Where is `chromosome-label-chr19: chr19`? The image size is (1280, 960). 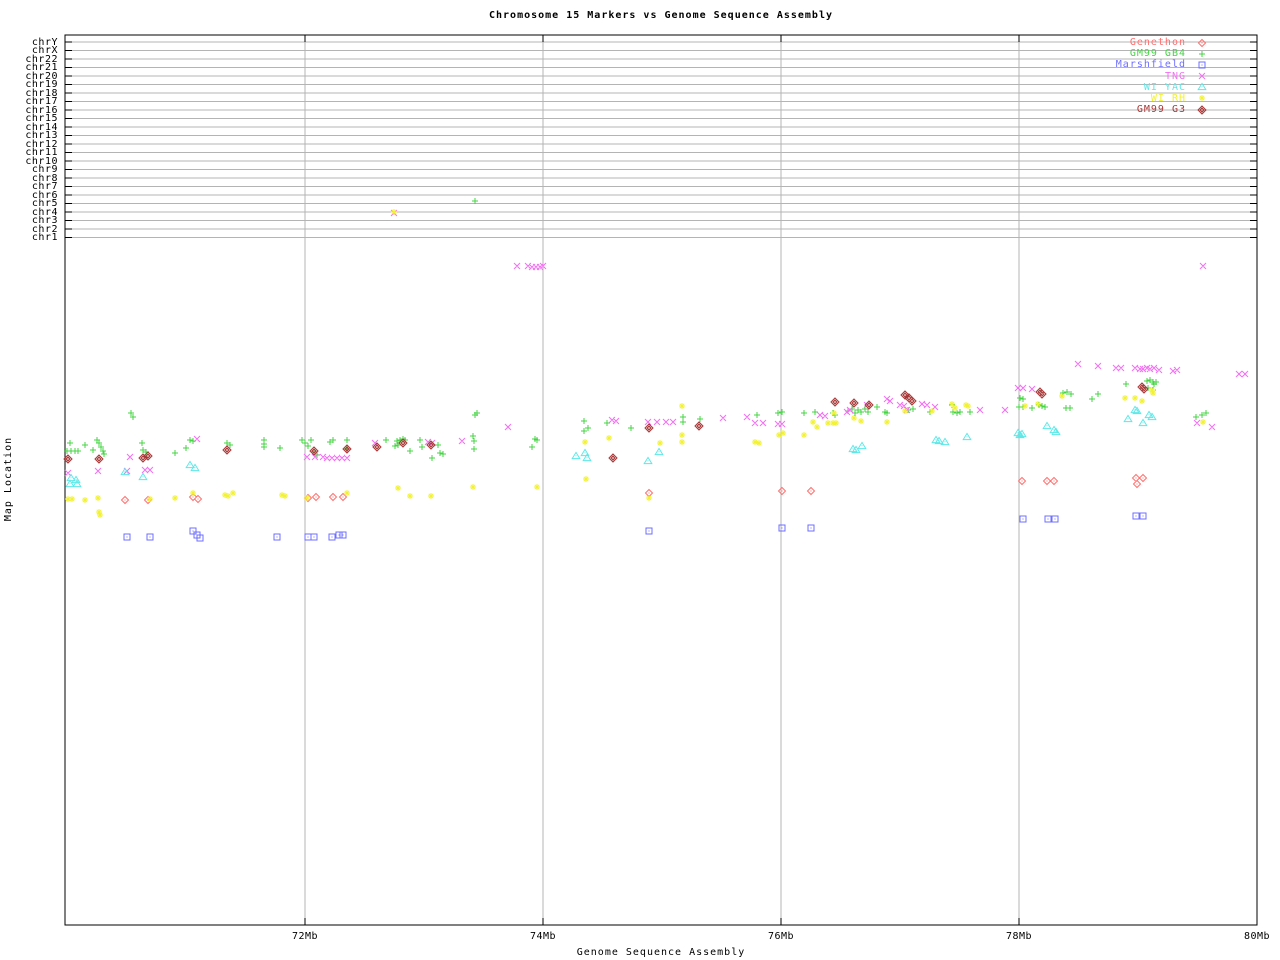
chromosome-label-chr19: chr19 is located at coordinates (41, 84).